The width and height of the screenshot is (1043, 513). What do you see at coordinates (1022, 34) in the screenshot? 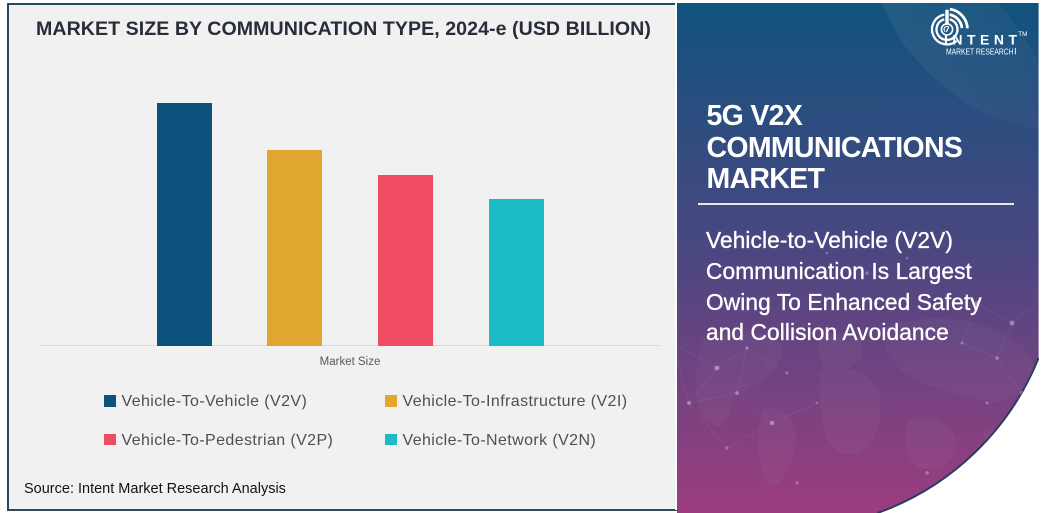
I see `svg-text: TM` at bounding box center [1022, 34].